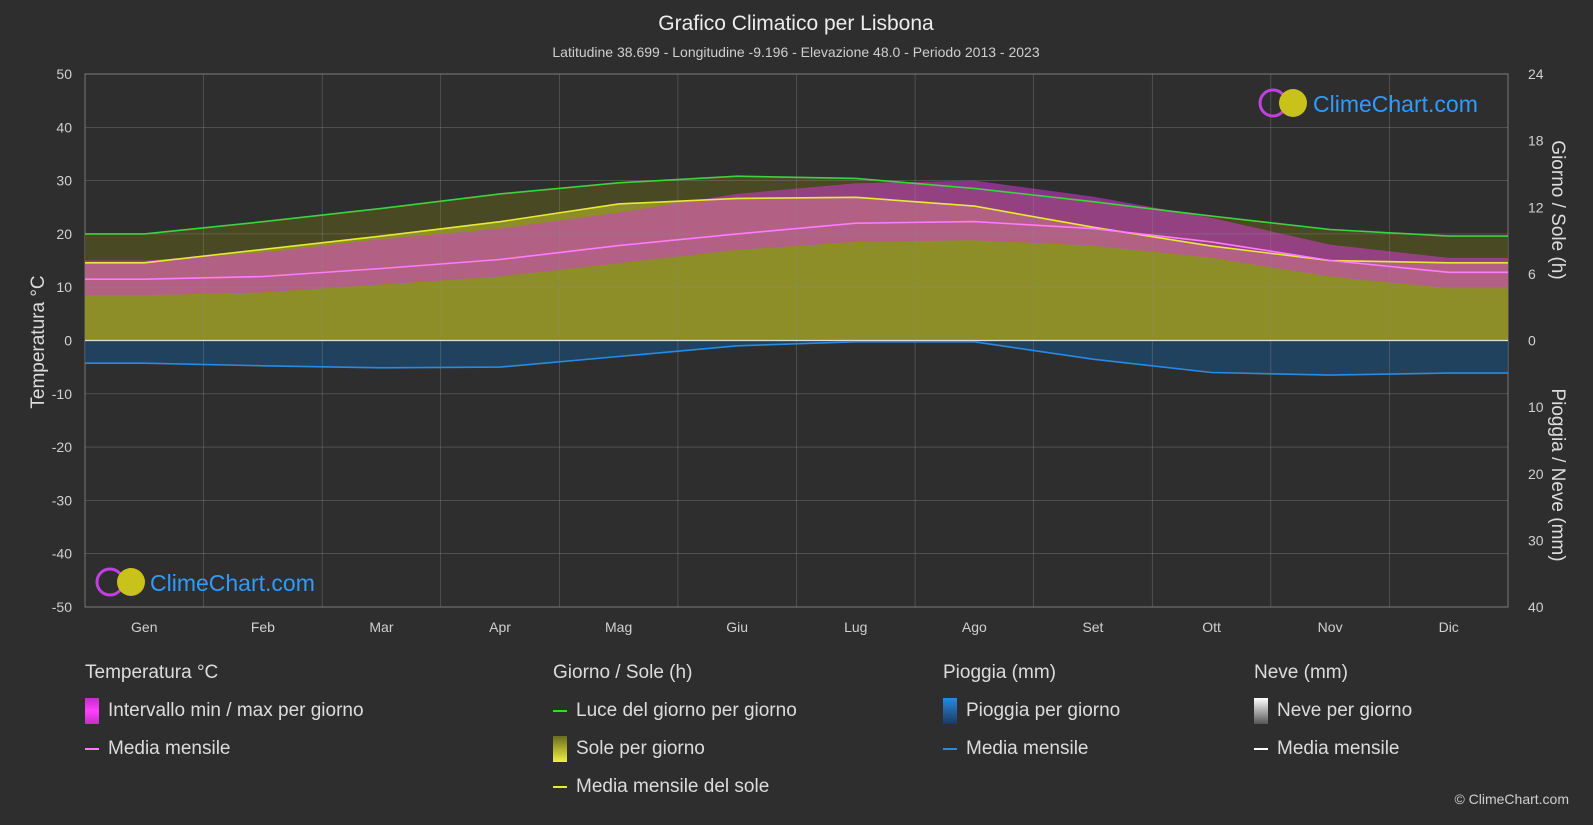 The width and height of the screenshot is (1593, 825). Describe the element at coordinates (144, 627) in the screenshot. I see `x-tick-label: Gen` at that location.